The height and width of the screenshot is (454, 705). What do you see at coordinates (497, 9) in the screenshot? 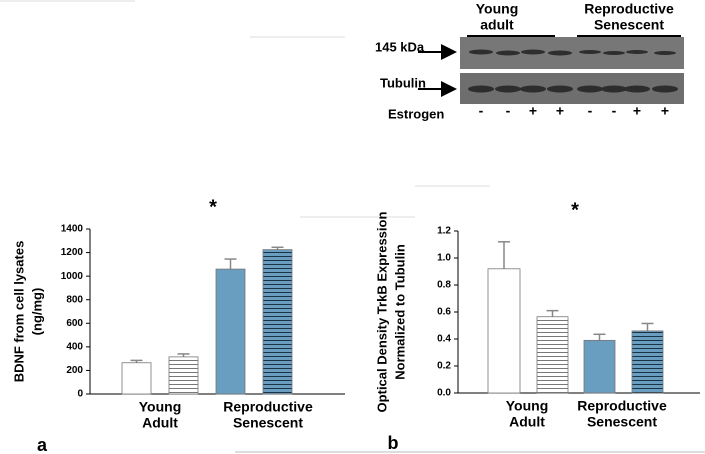
I see `blot-group-label: Young` at bounding box center [497, 9].